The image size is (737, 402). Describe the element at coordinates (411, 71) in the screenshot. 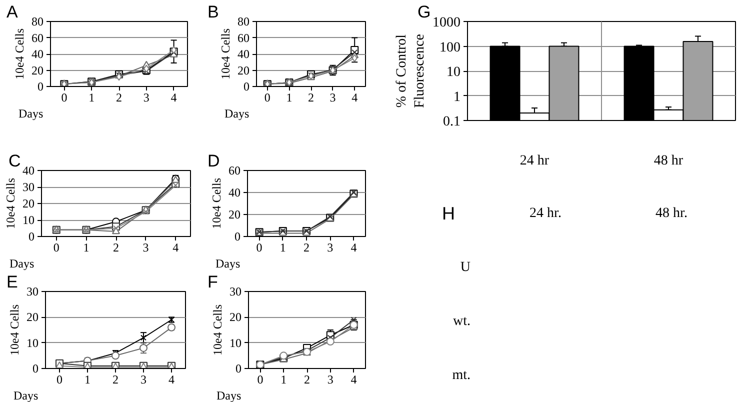

I see `y-axis-title: % of Control Fluorescence` at that location.